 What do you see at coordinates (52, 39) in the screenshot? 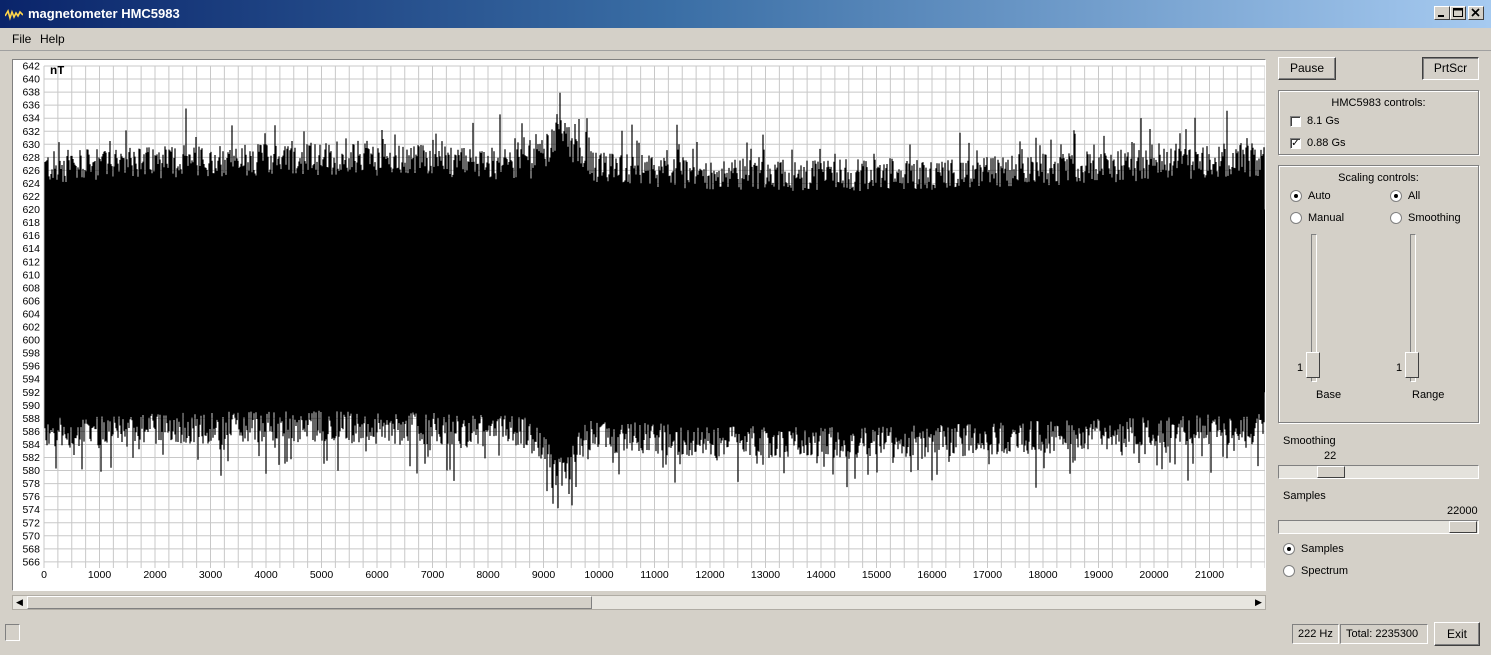
I see `menu-help: Help` at bounding box center [52, 39].